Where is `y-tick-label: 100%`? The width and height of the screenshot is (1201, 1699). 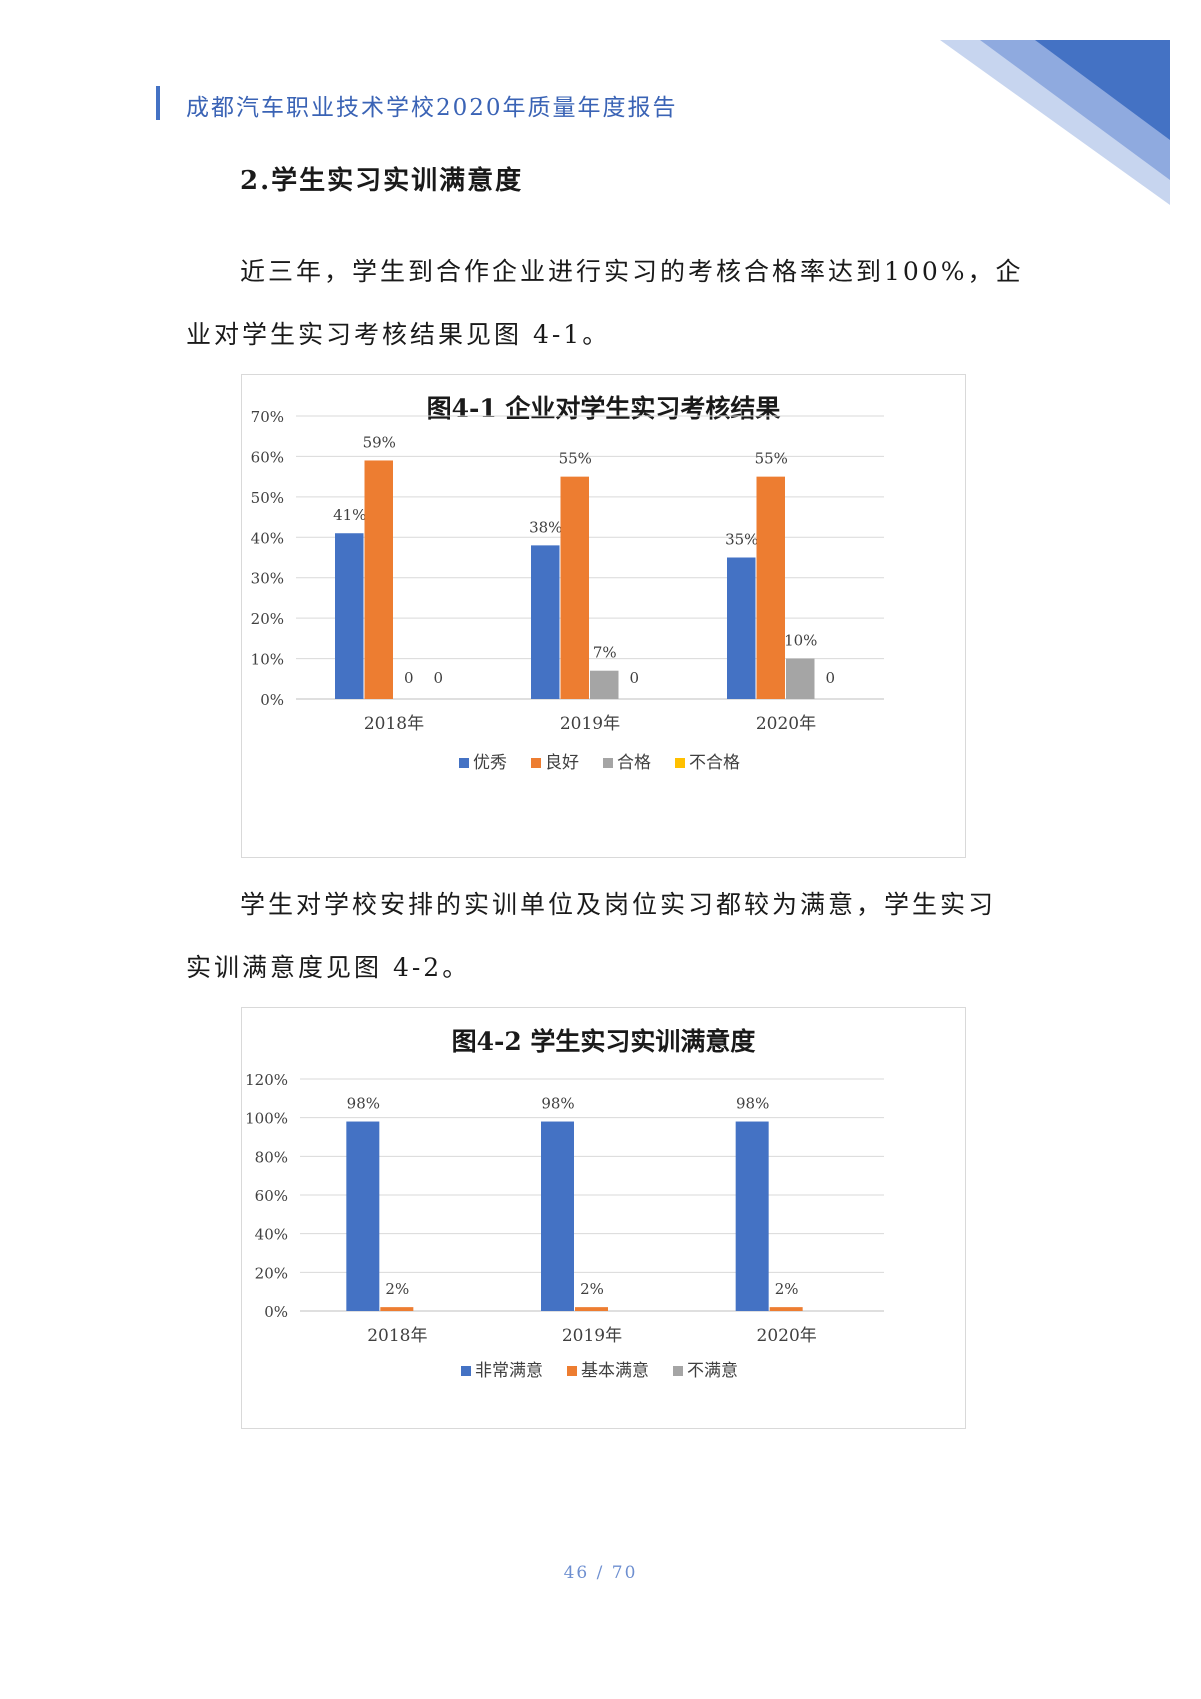
y-tick-label: 100% is located at coordinates (266, 1119).